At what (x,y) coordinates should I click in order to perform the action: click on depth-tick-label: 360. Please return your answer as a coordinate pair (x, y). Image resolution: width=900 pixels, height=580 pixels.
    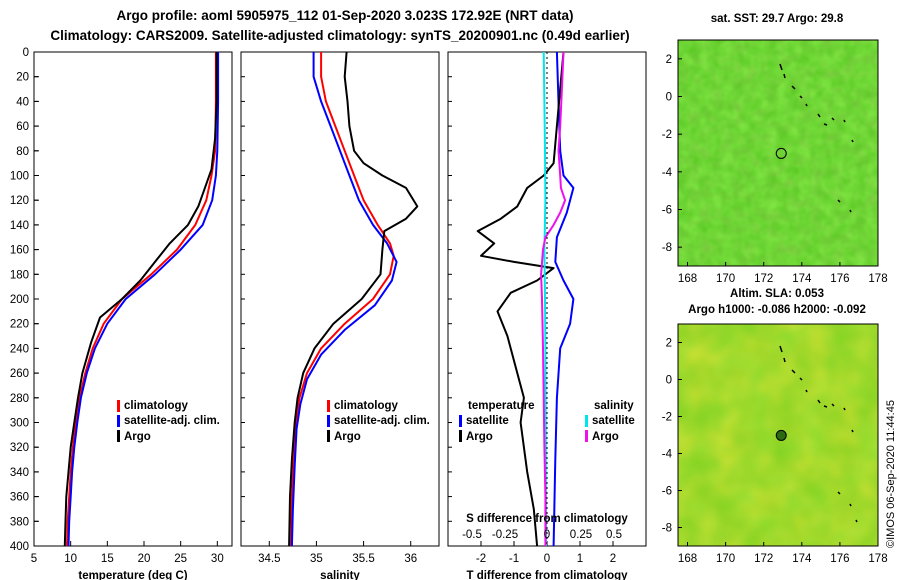
    Looking at the image, I should click on (19, 498).